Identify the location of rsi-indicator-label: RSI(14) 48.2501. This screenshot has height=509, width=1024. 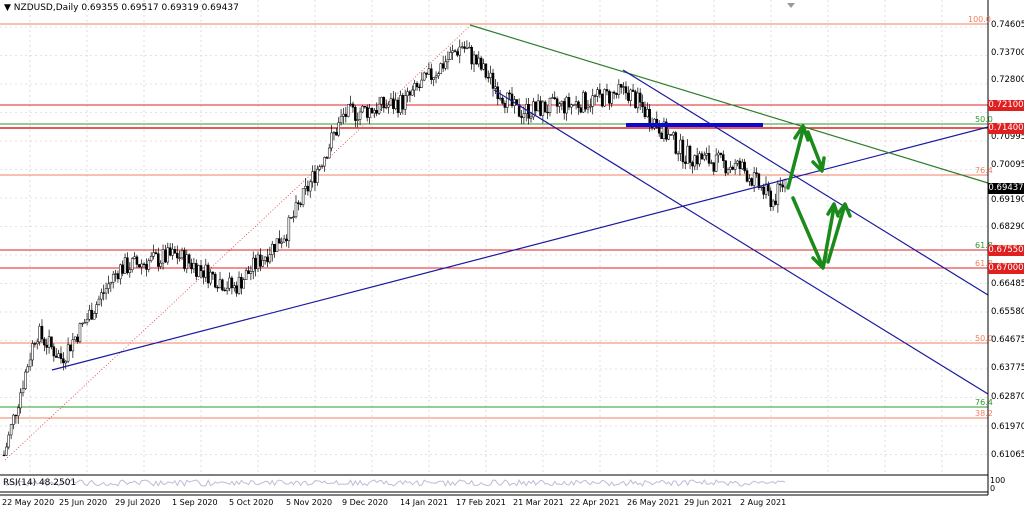
(40, 483).